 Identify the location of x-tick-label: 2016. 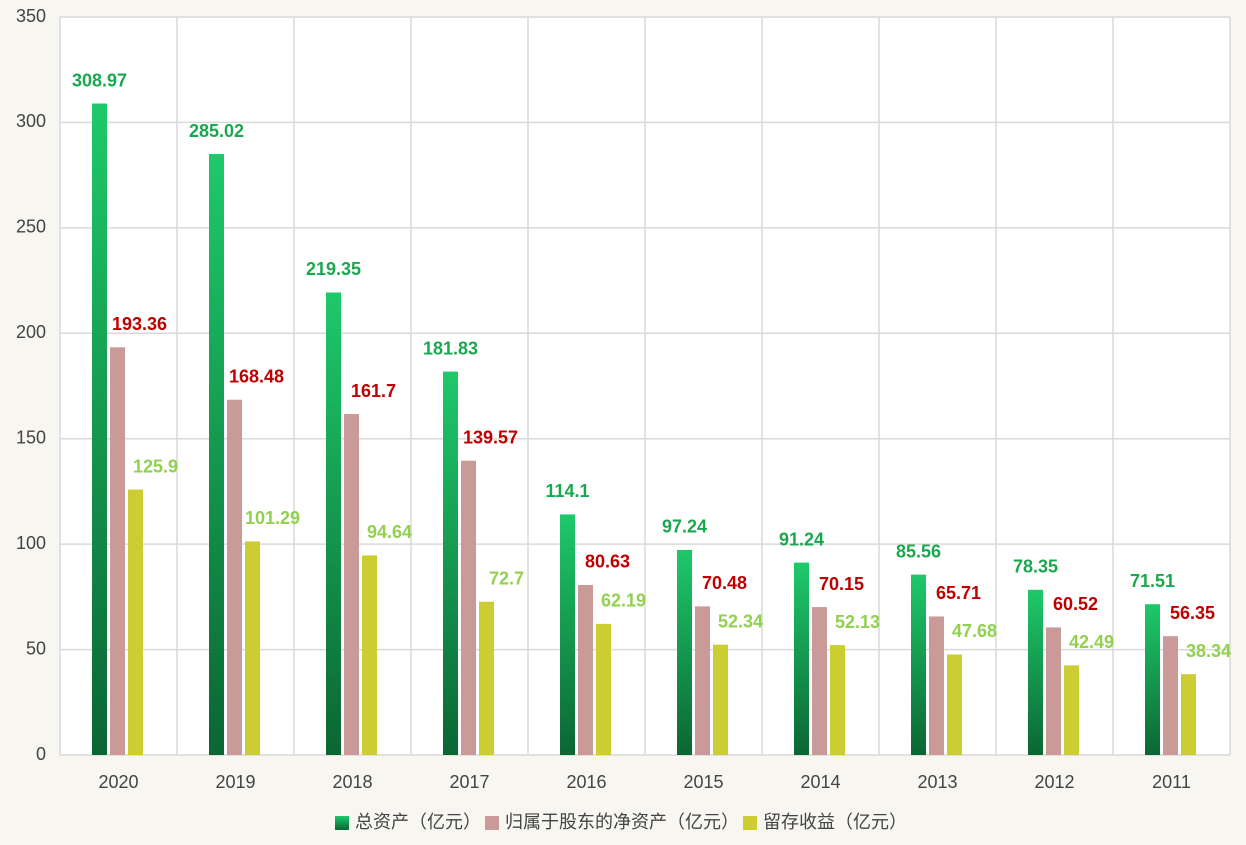
(586, 782).